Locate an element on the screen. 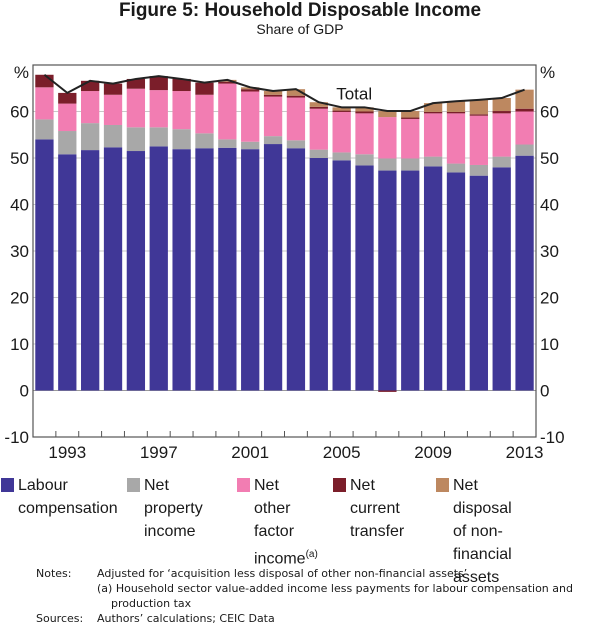 This screenshot has height=637, width=600. y-tick-label-left: 30 is located at coordinates (19, 251).